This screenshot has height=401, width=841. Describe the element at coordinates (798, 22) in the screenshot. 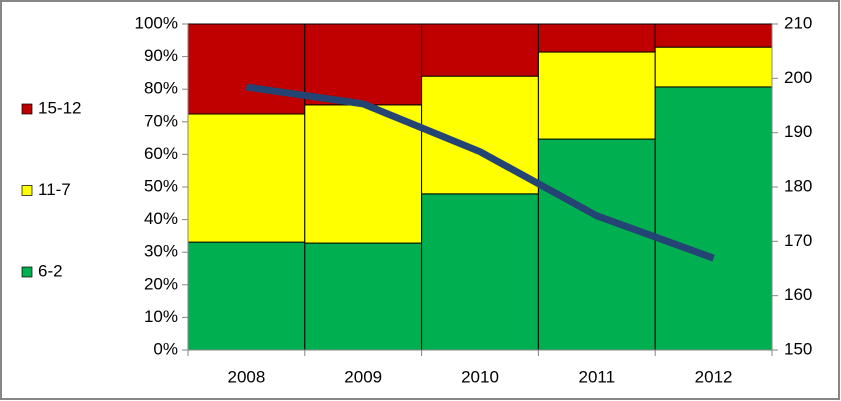

I see `y2-tick-label: 210` at that location.